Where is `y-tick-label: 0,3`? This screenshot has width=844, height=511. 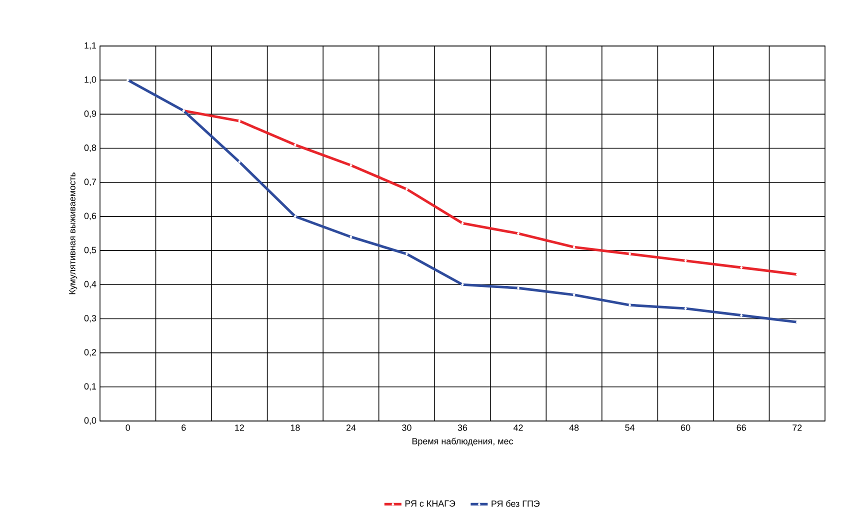
y-tick-label: 0,3 is located at coordinates (90, 318).